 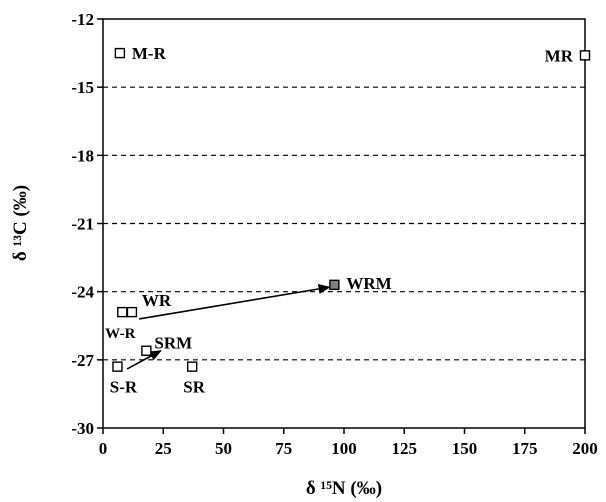 I want to click on y-tick-label: -21, so click(x=82, y=224).